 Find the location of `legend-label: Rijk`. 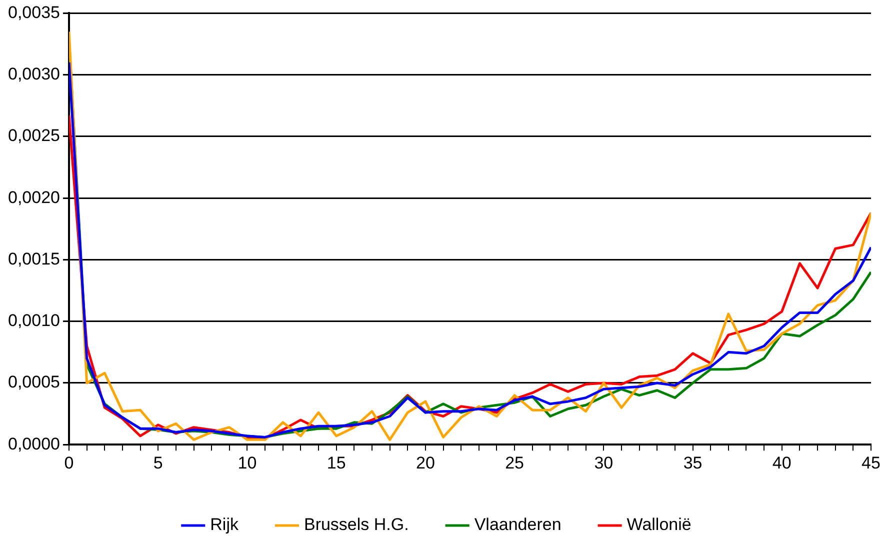

legend-label: Rijk is located at coordinates (224, 524).